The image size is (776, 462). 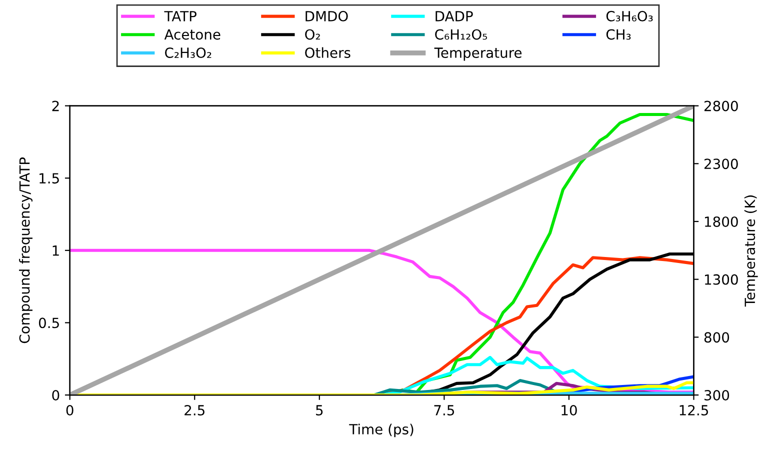 I want to click on x-tick-label: 5, so click(x=319, y=410).